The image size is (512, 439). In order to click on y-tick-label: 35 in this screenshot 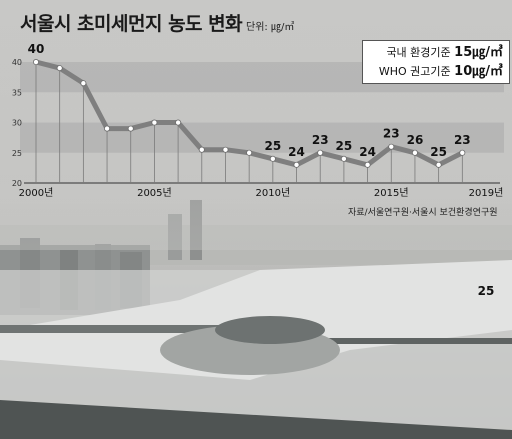, I will do `click(17, 92)`.